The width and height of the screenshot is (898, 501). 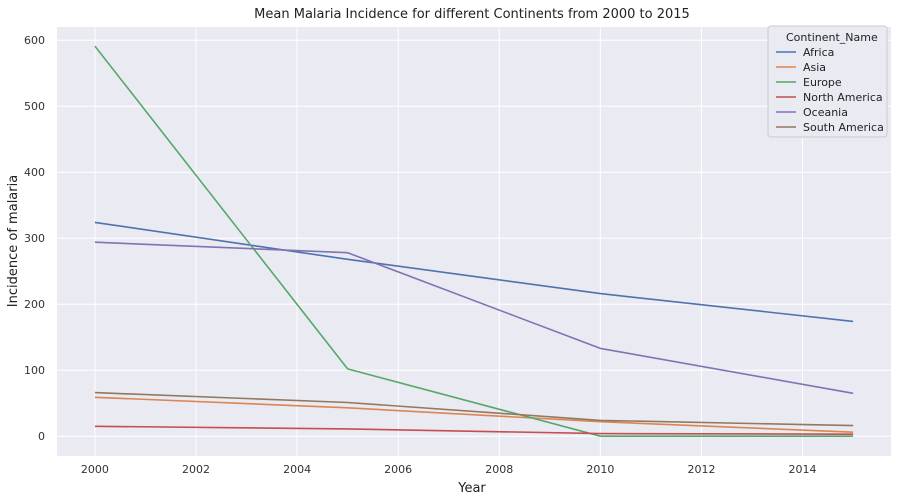 I want to click on y-tick-label: 100, so click(x=34, y=370).